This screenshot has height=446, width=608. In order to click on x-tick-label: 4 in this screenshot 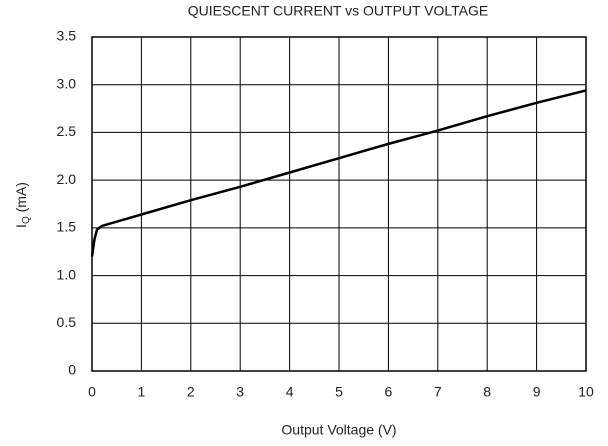, I will do `click(290, 392)`.